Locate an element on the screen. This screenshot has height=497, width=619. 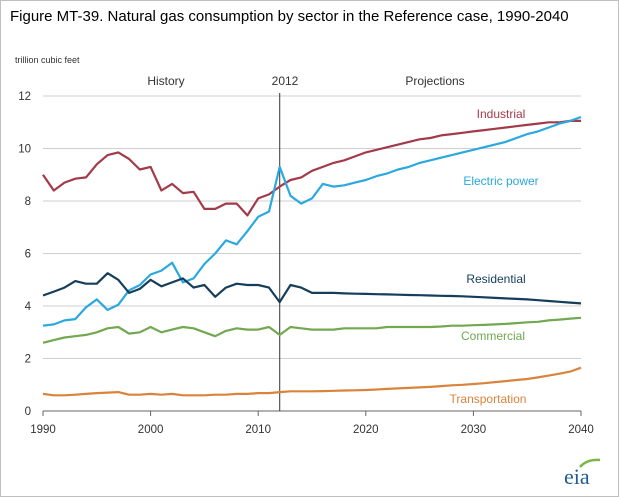
x-tick-label-5: 2040 is located at coordinates (581, 430).